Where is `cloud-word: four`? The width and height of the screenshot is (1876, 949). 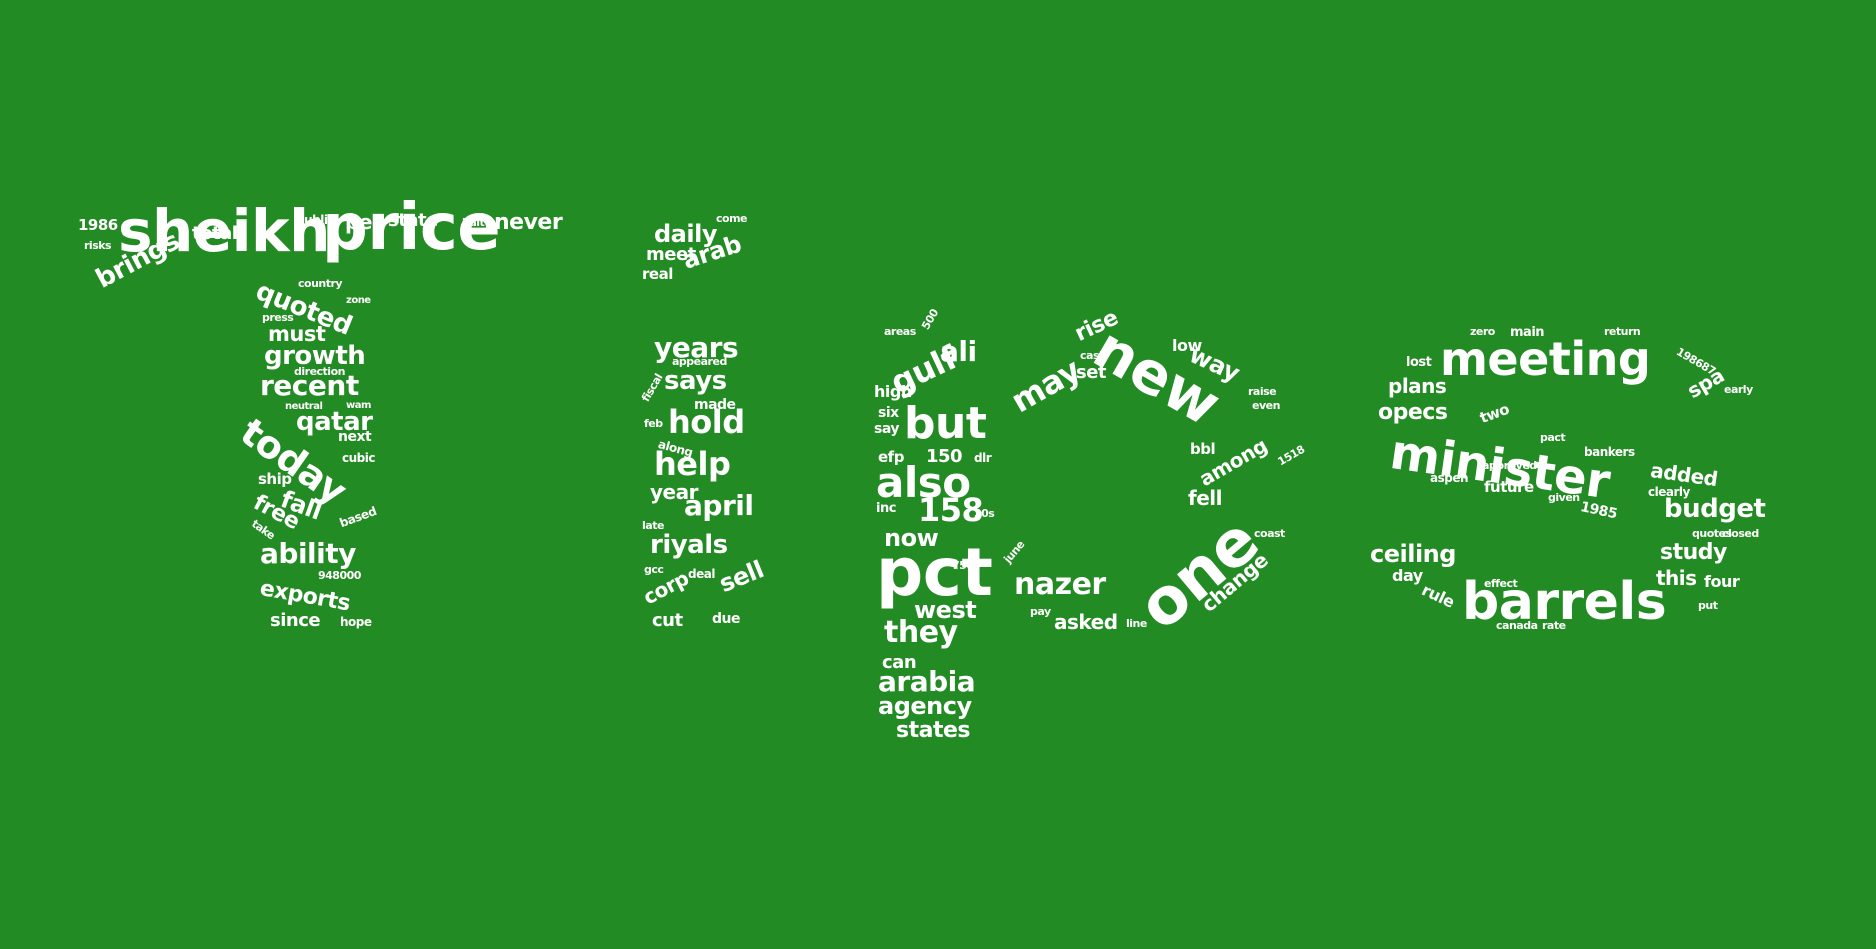
cloud-word: four is located at coordinates (1722, 581).